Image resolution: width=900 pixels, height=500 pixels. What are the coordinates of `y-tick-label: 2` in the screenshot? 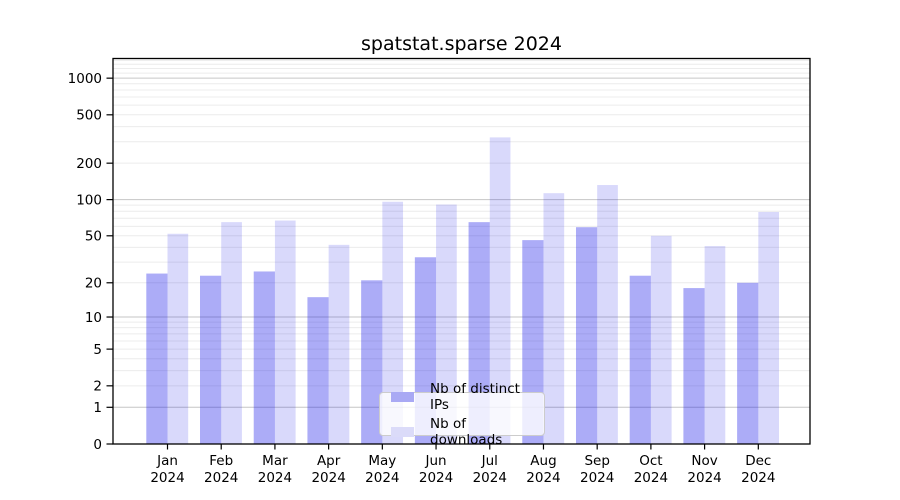 It's located at (97, 387).